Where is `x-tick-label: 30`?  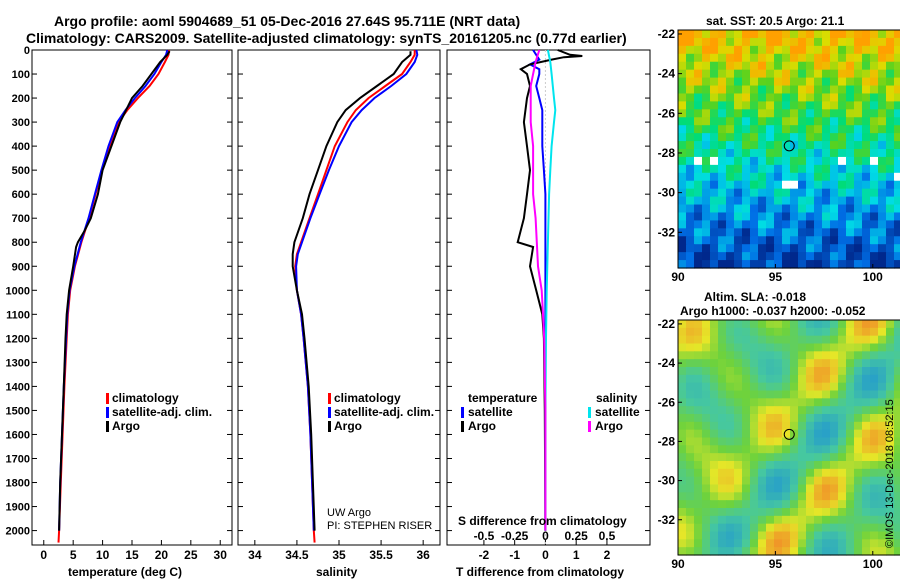
x-tick-label: 30 is located at coordinates (221, 555).